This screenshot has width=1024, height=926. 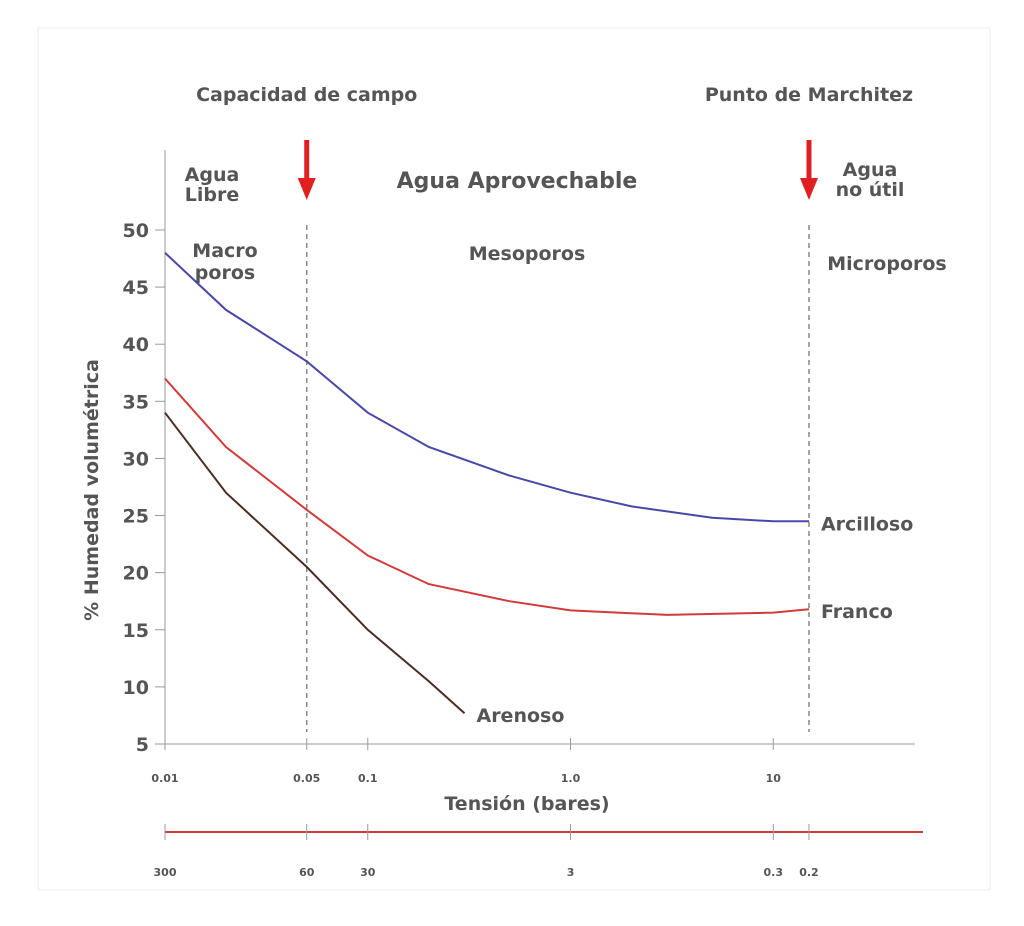 I want to click on y-tick-label: 5, so click(x=142, y=745).